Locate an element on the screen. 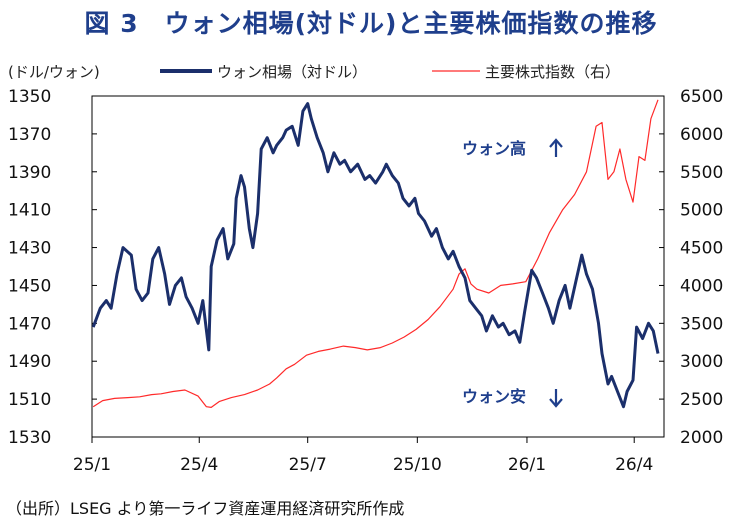 Image resolution: width=742 pixels, height=520 pixels. x-tick-label: 26/4 is located at coordinates (634, 465).